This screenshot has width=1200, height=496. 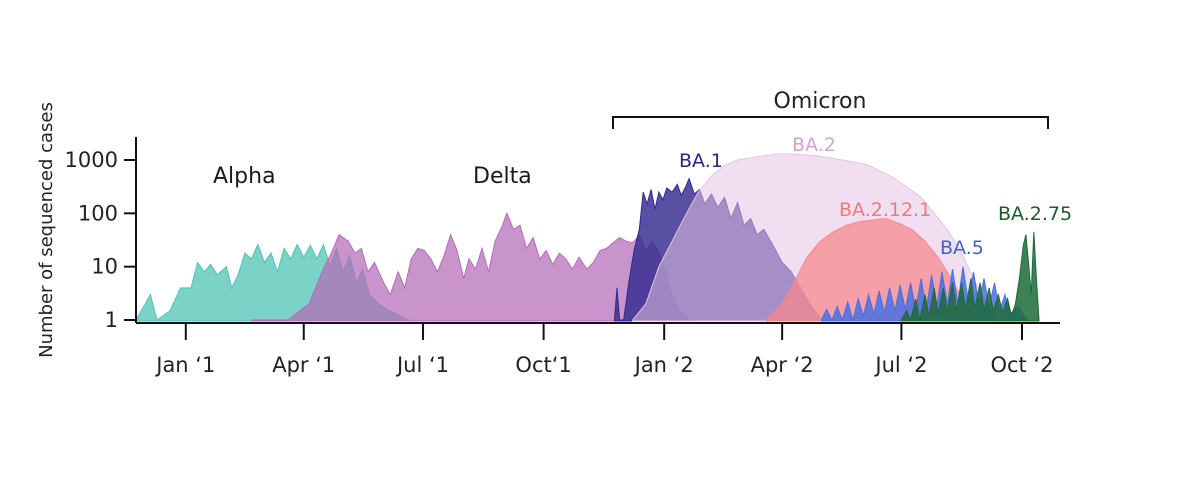 I want to click on y-axis-label: Number of sequenced cases, so click(x=46, y=230).